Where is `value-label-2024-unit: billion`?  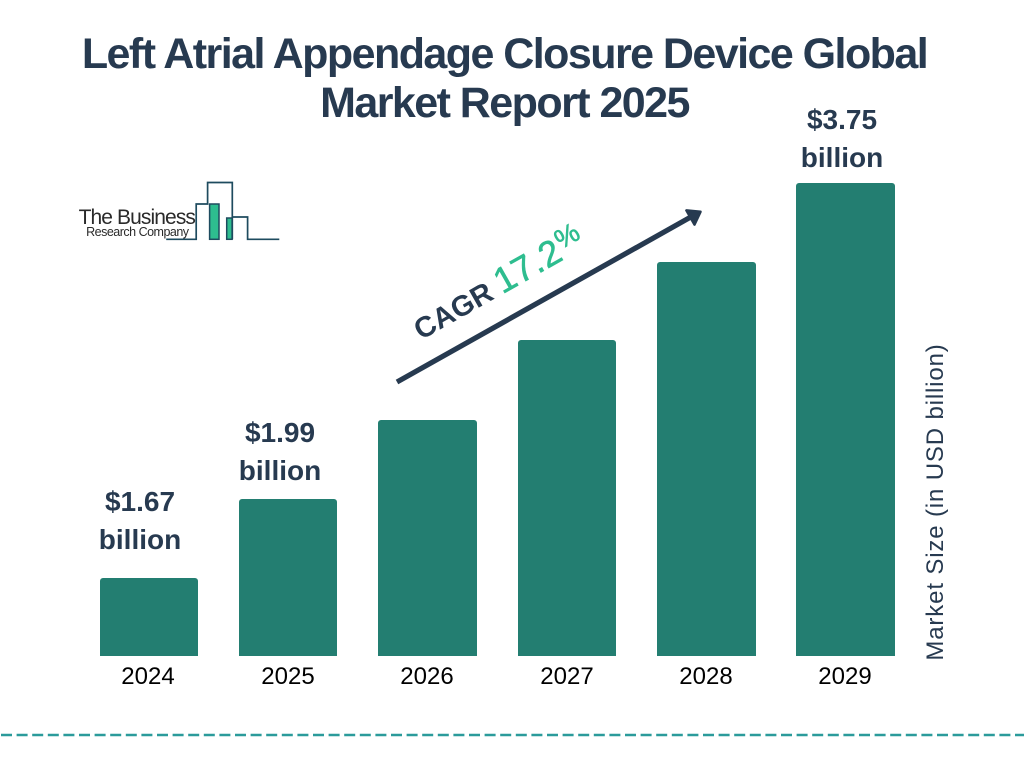 value-label-2024-unit: billion is located at coordinates (140, 539).